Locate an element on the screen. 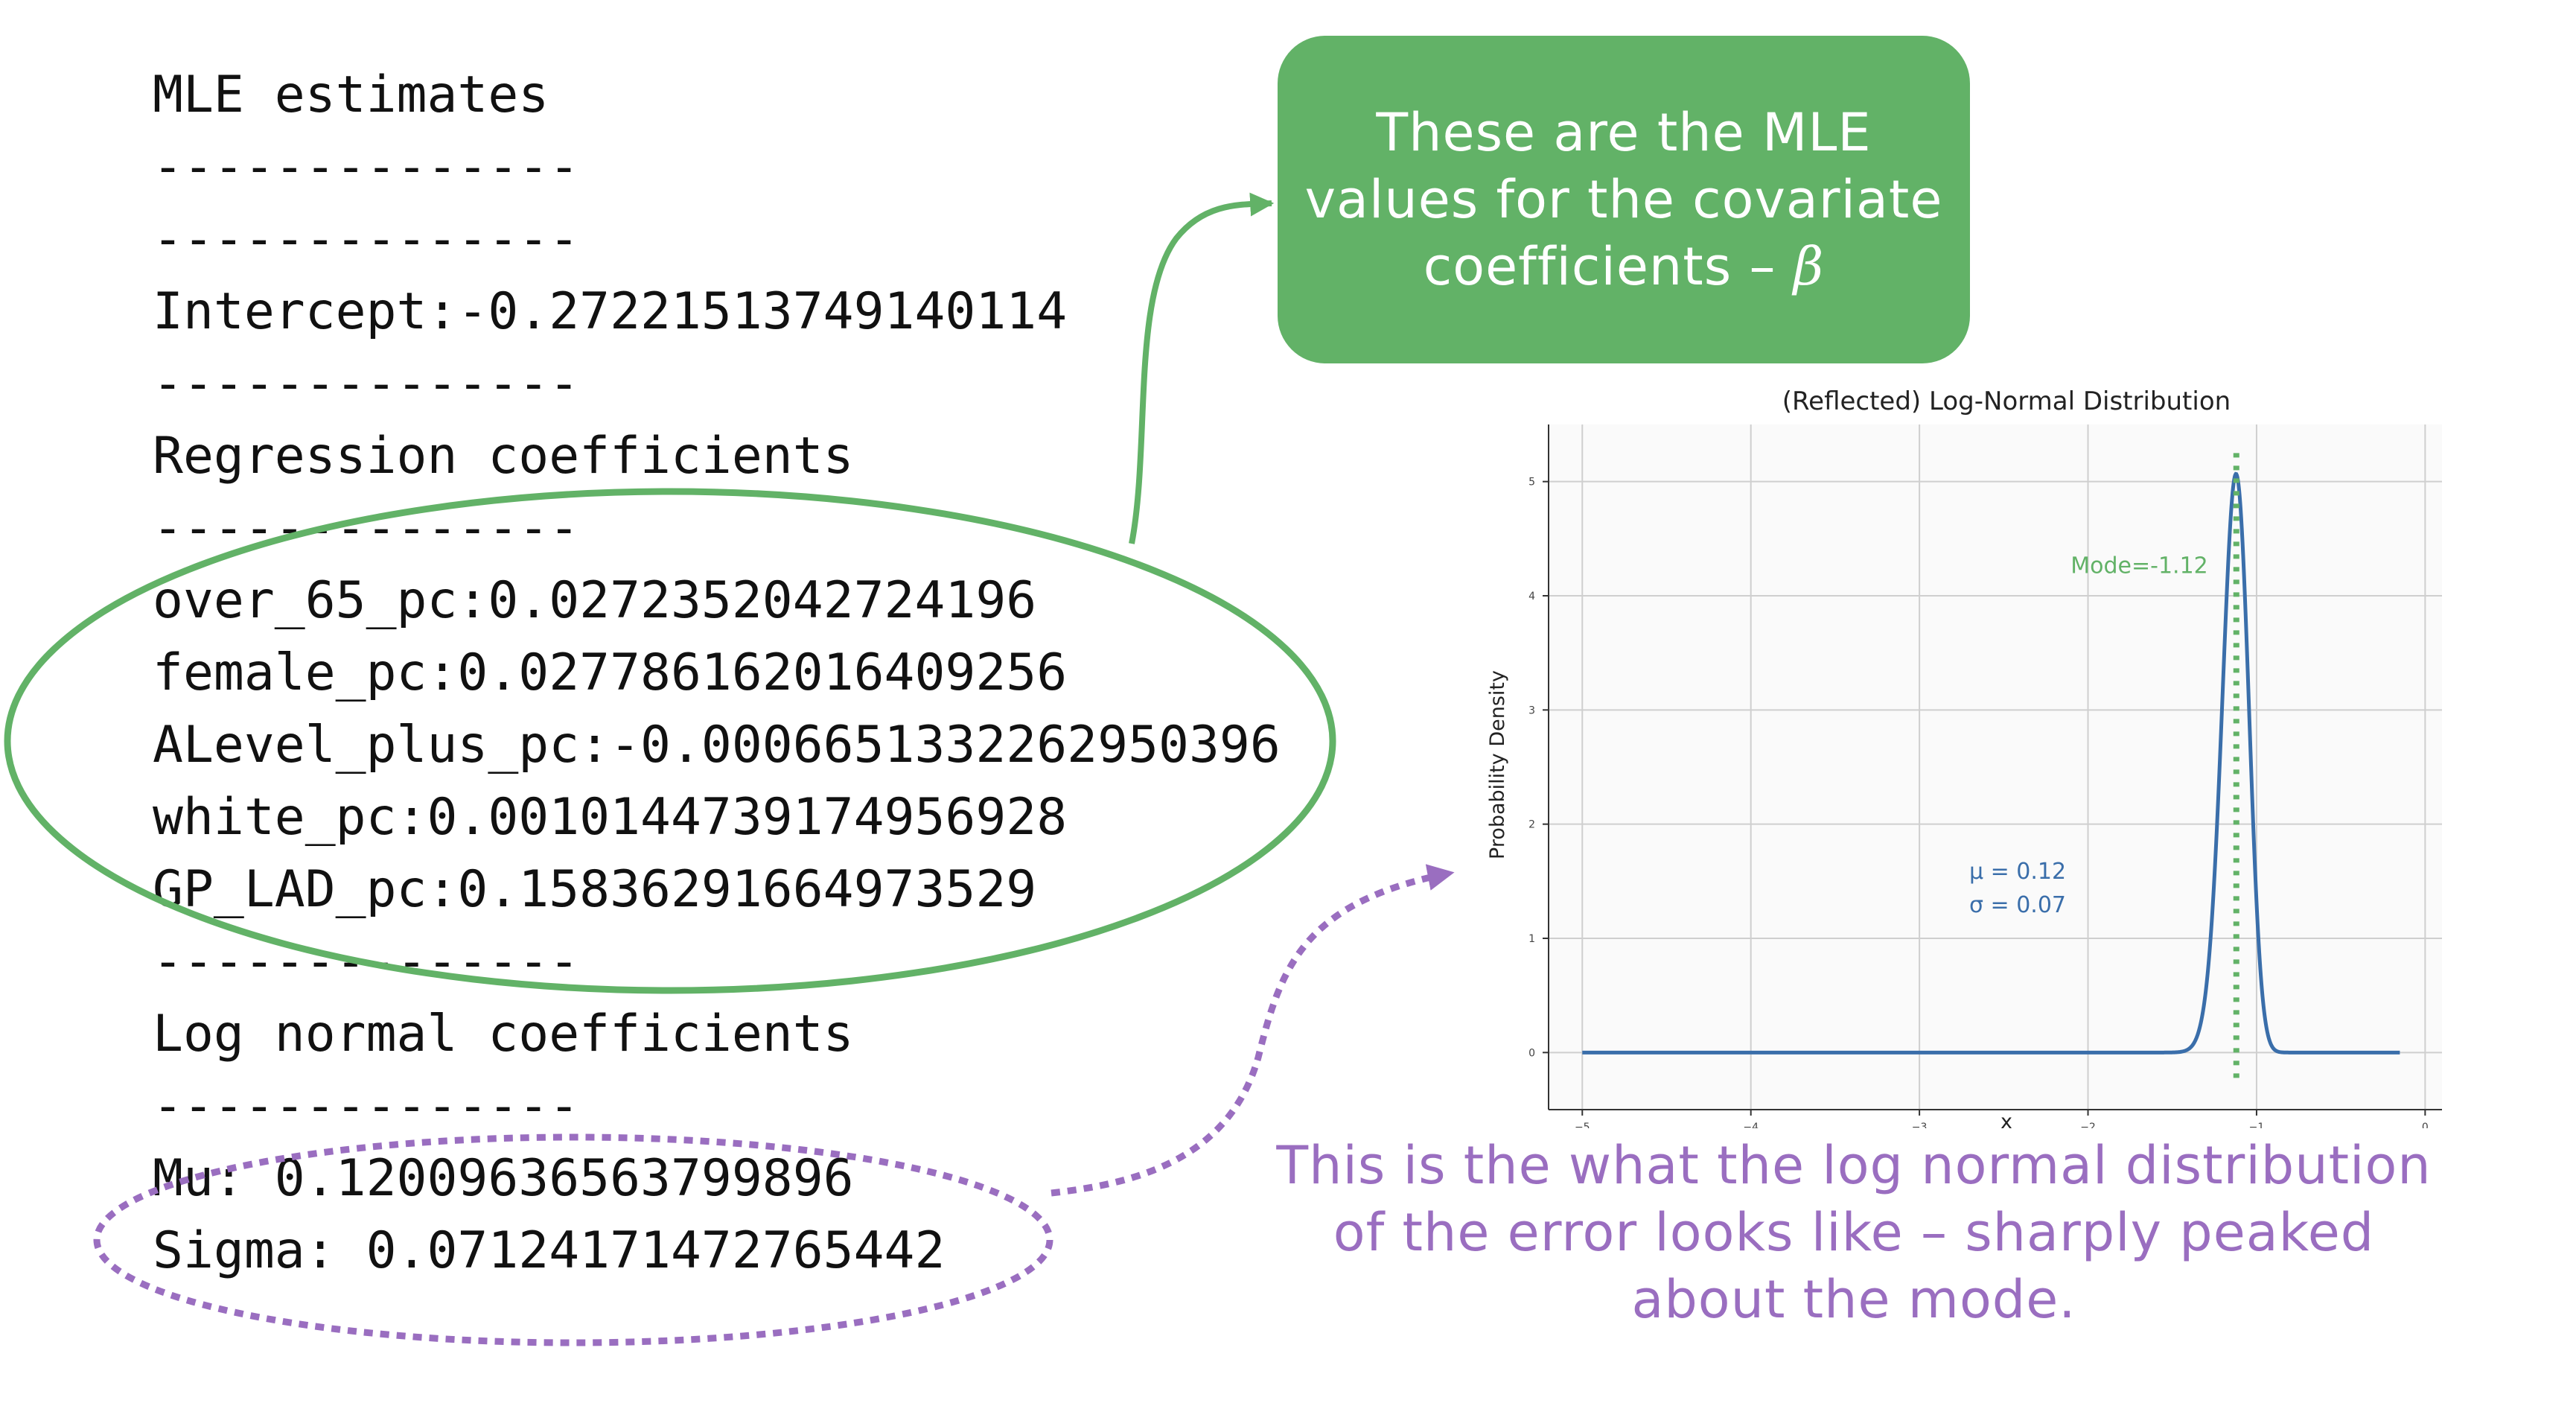  callout-line-2: values for the covariate is located at coordinates (1623, 199).